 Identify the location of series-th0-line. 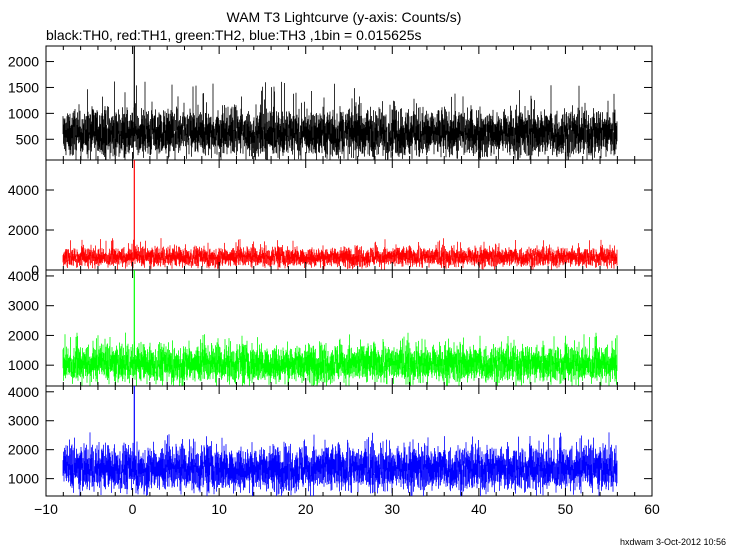
(340, 120).